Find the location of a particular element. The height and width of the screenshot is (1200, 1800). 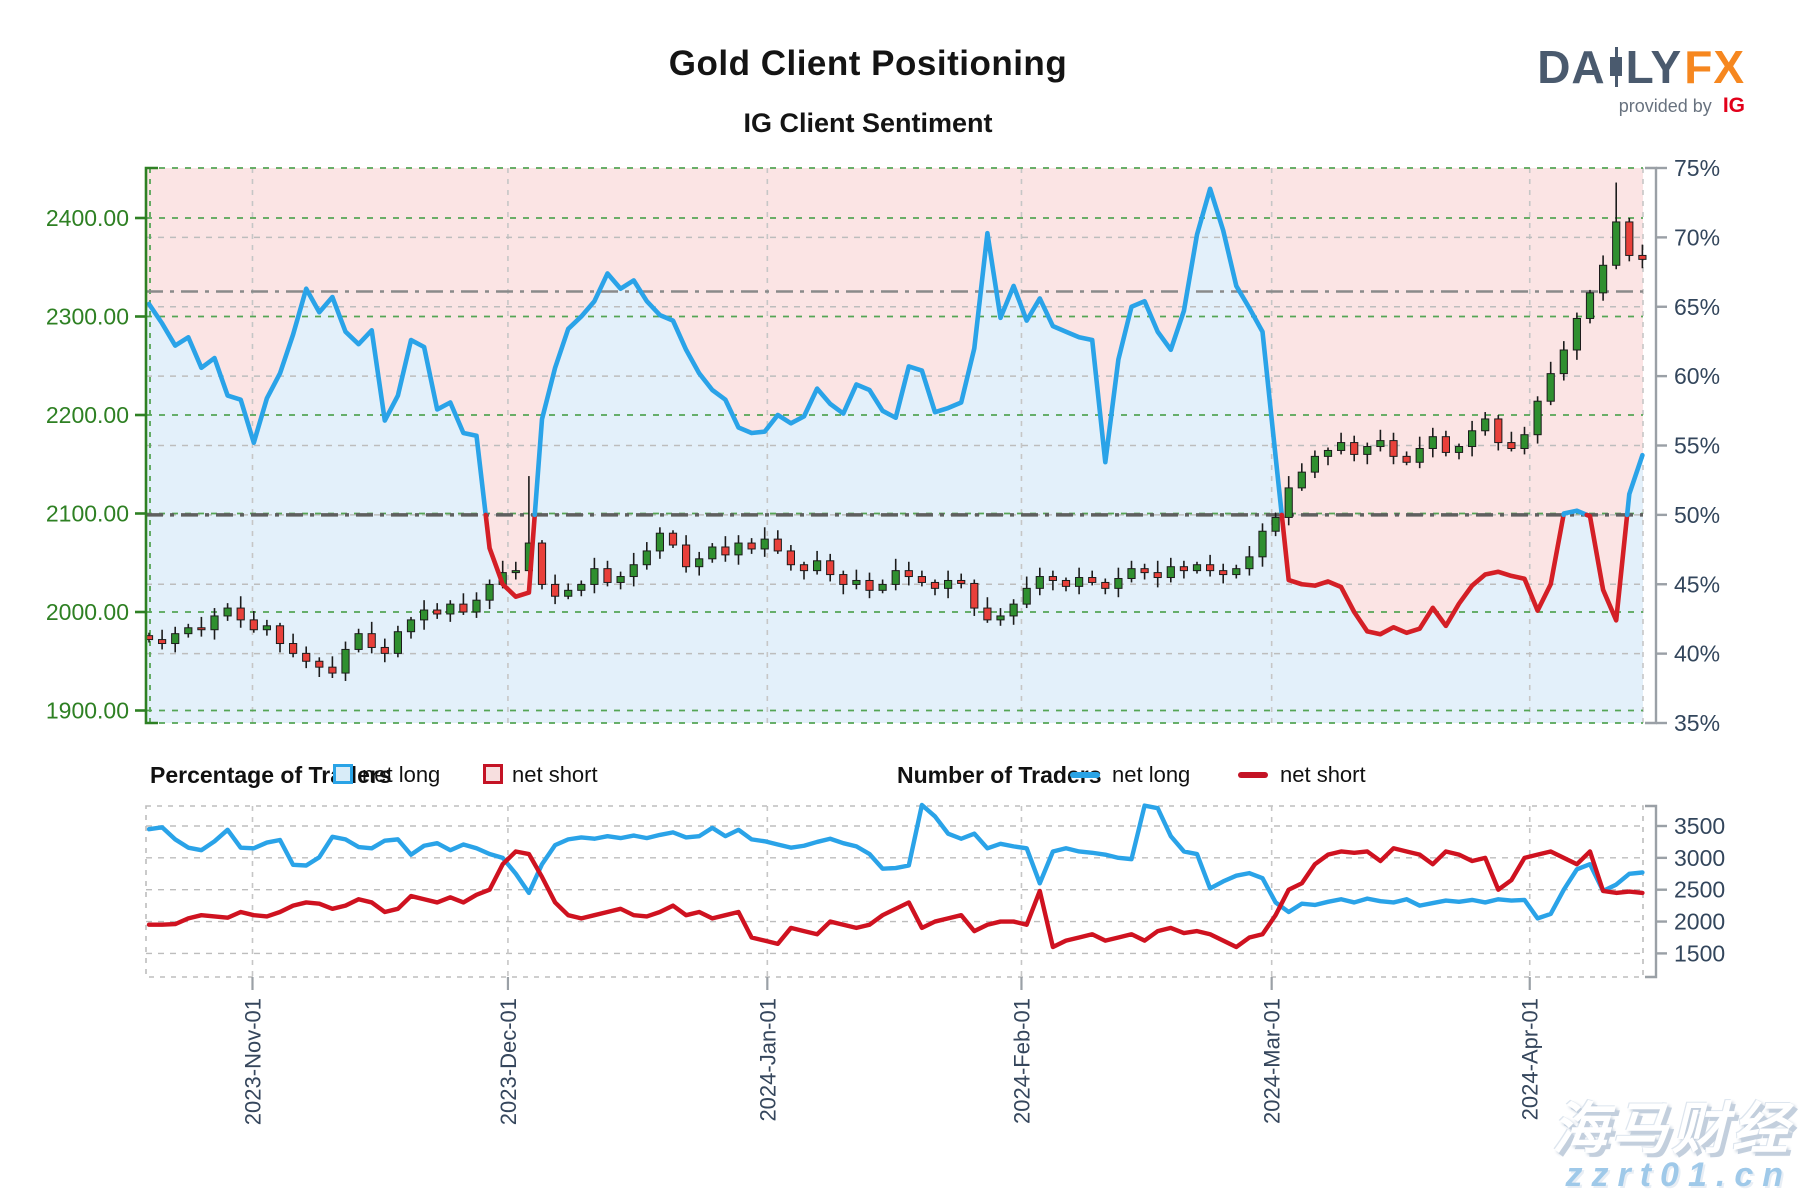

svg-text: 2000.00 is located at coordinates (87, 612).